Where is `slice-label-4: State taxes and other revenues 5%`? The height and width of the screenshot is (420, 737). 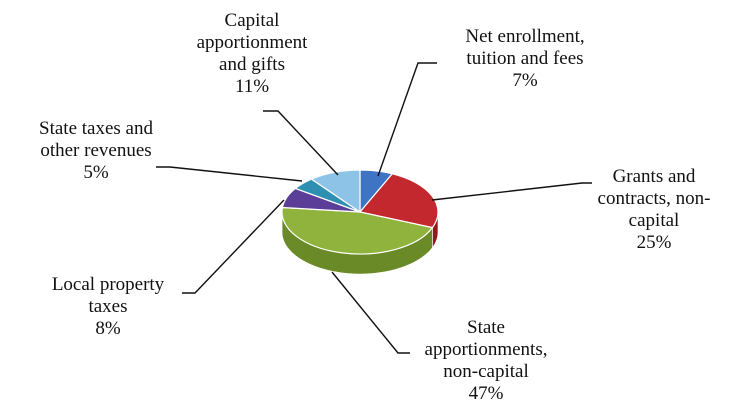
slice-label-4: State taxes and other revenues 5% is located at coordinates (96, 150).